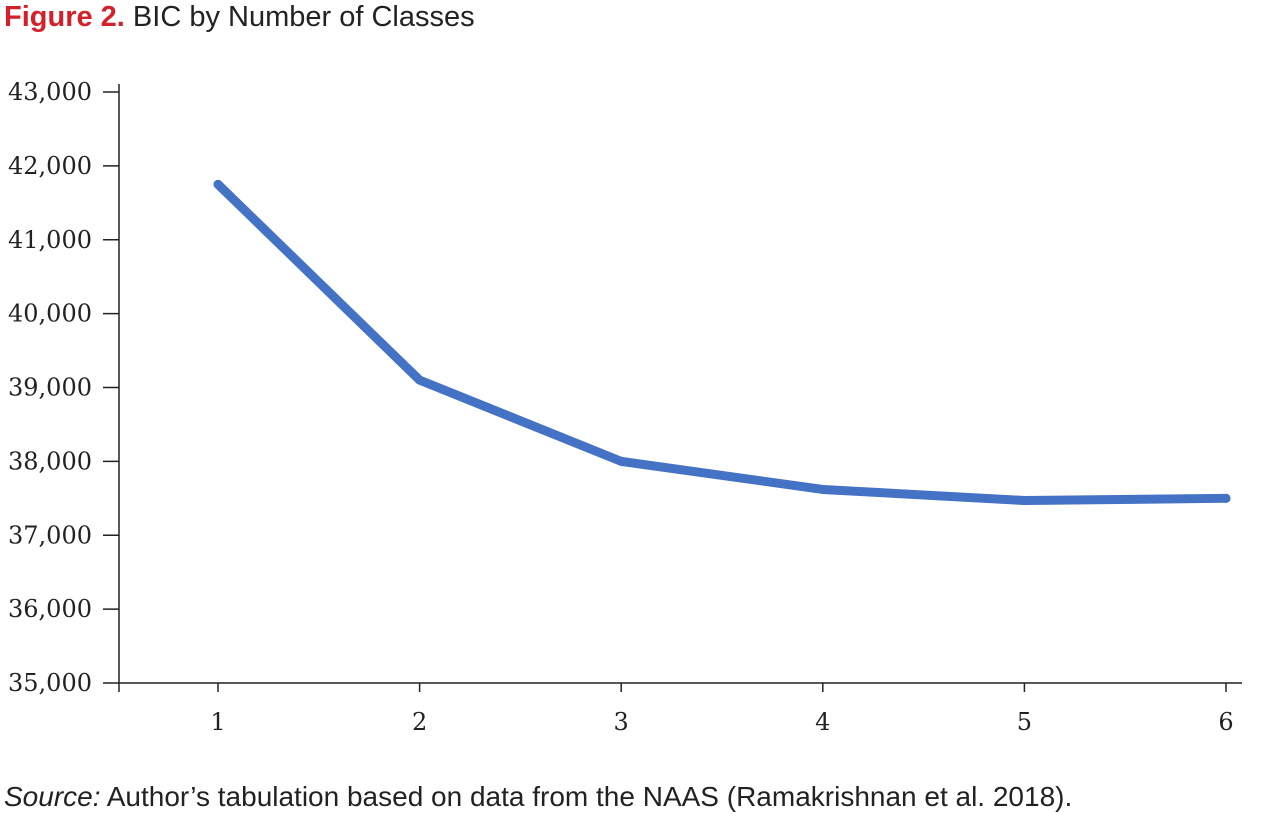  Describe the element at coordinates (50, 92) in the screenshot. I see `y-tick-label: 43,000` at that location.